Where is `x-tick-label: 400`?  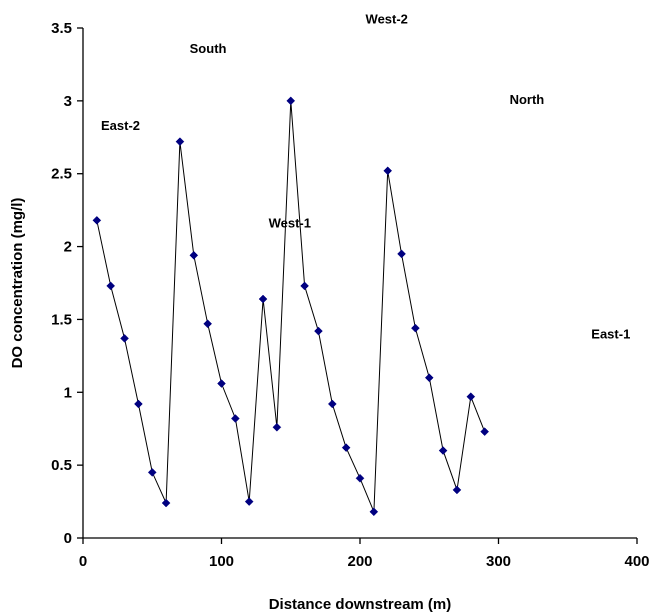 x-tick-label: 400 is located at coordinates (636, 561).